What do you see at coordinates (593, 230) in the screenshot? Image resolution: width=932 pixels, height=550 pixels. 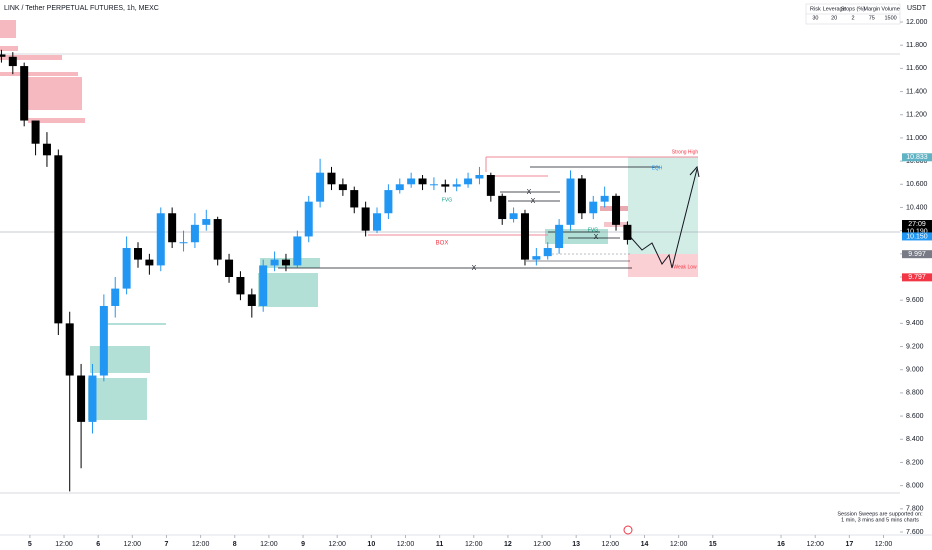 I see `annotation: FVG` at bounding box center [593, 230].